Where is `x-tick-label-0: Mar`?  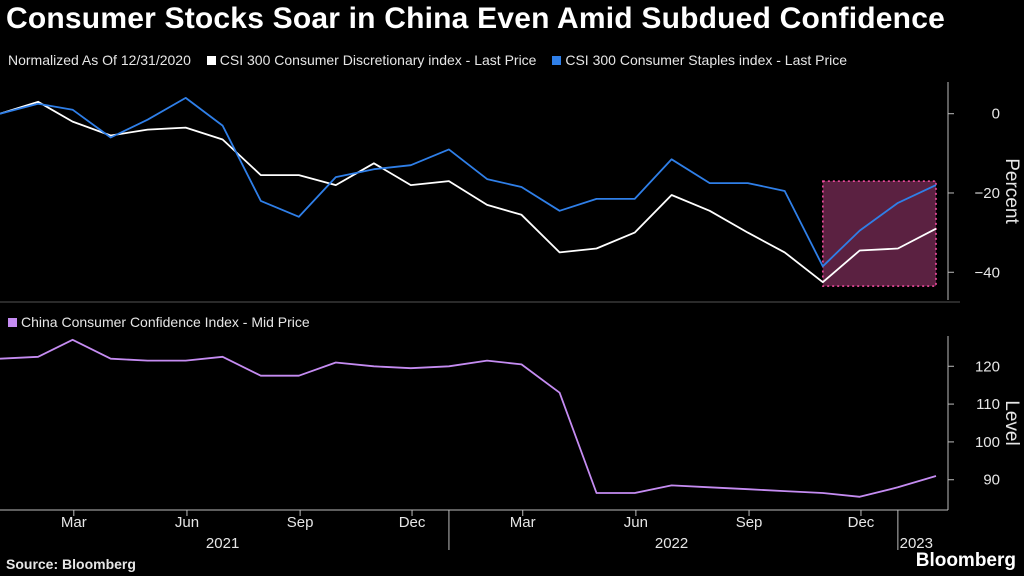
x-tick-label-0: Mar is located at coordinates (74, 522).